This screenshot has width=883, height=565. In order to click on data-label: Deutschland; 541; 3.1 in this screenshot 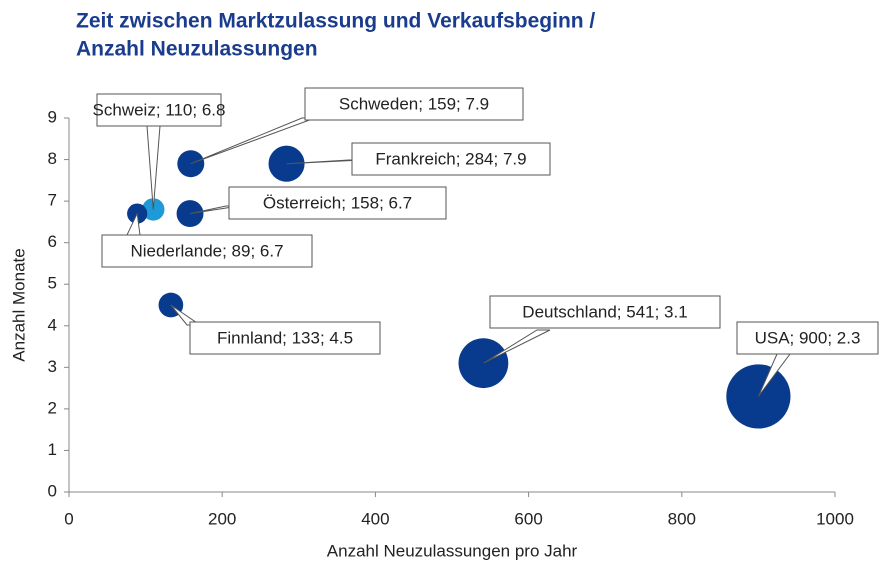, I will do `click(604, 311)`.